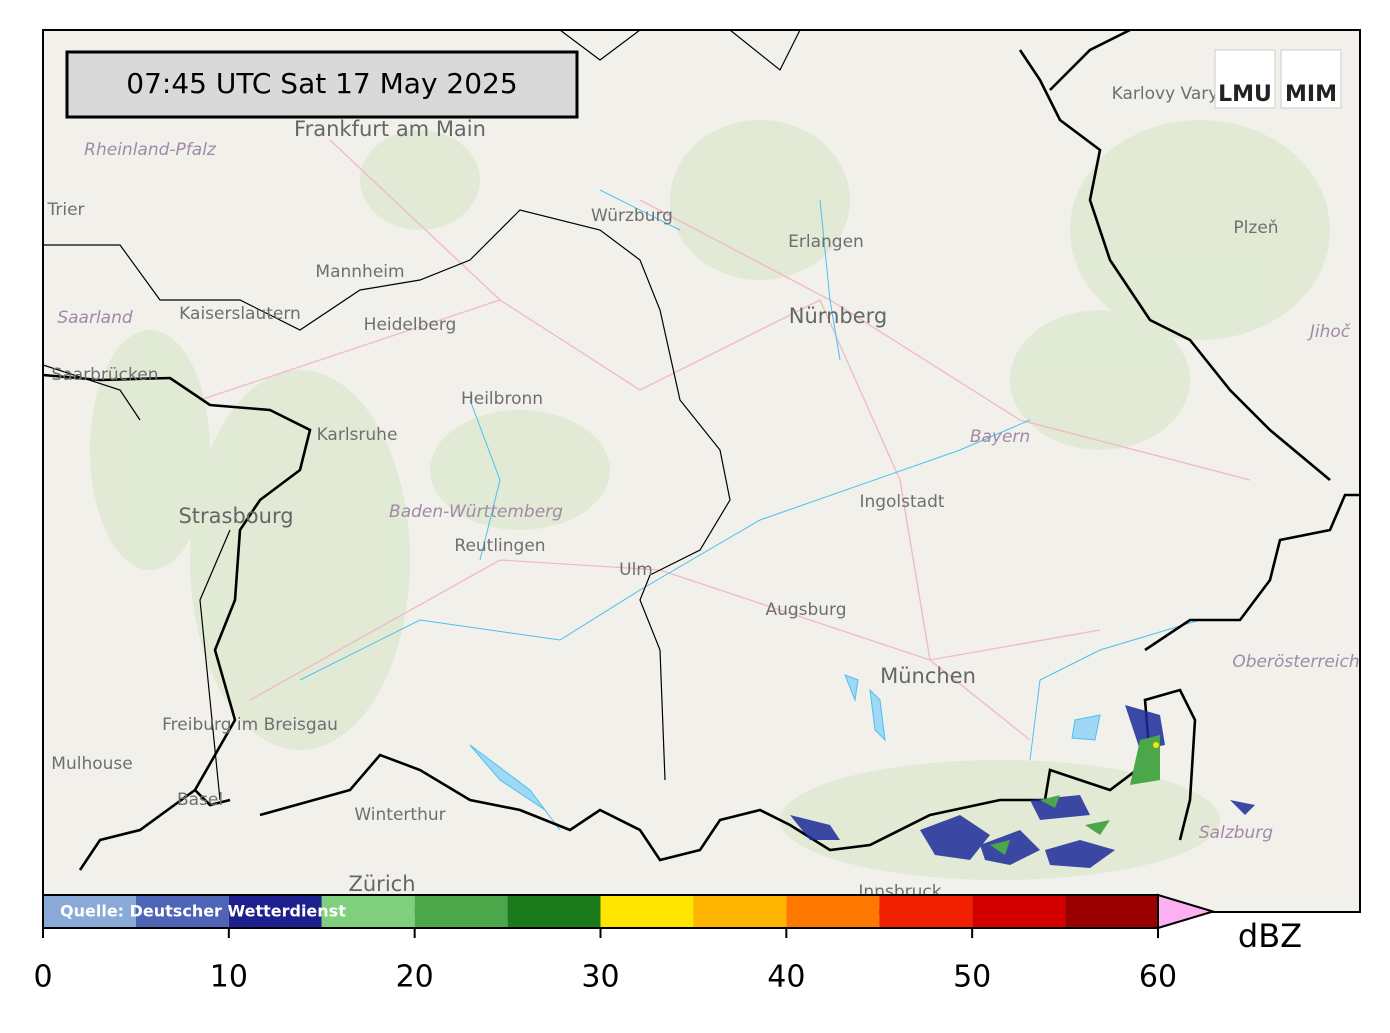 This screenshot has height=1033, width=1390. I want to click on timestamp-box, so click(322, 84).